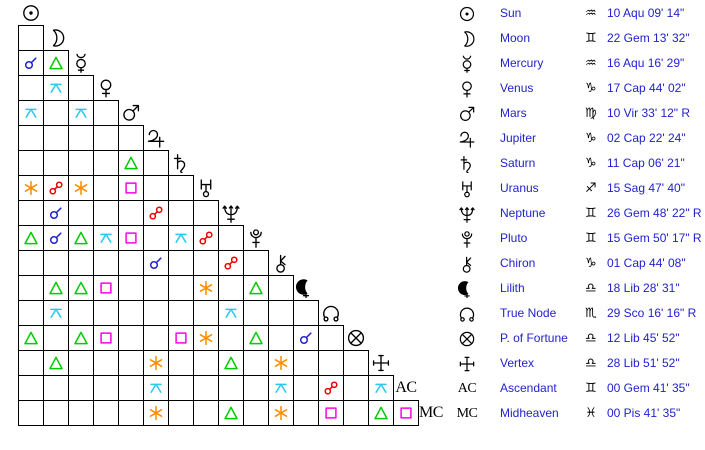  What do you see at coordinates (467, 363) in the screenshot?
I see `vertex-glyph-icon` at bounding box center [467, 363].